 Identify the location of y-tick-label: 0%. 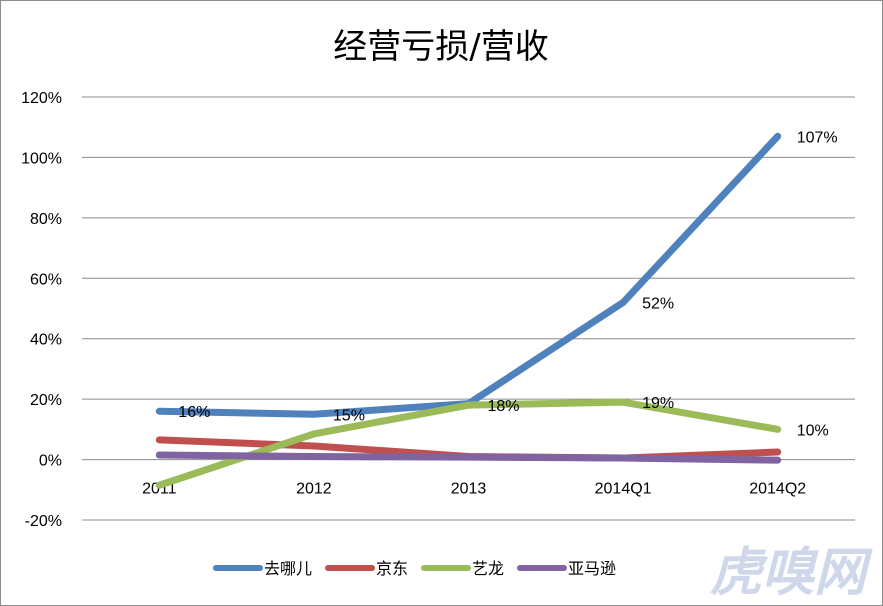
(50, 461).